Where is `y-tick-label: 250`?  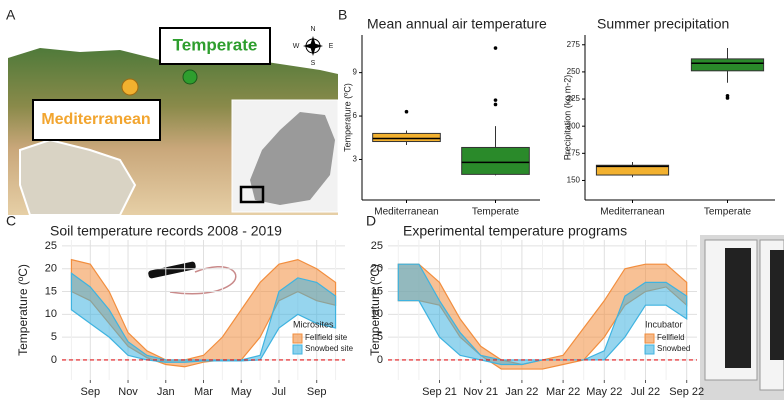
y-tick-label: 250 is located at coordinates (574, 71).